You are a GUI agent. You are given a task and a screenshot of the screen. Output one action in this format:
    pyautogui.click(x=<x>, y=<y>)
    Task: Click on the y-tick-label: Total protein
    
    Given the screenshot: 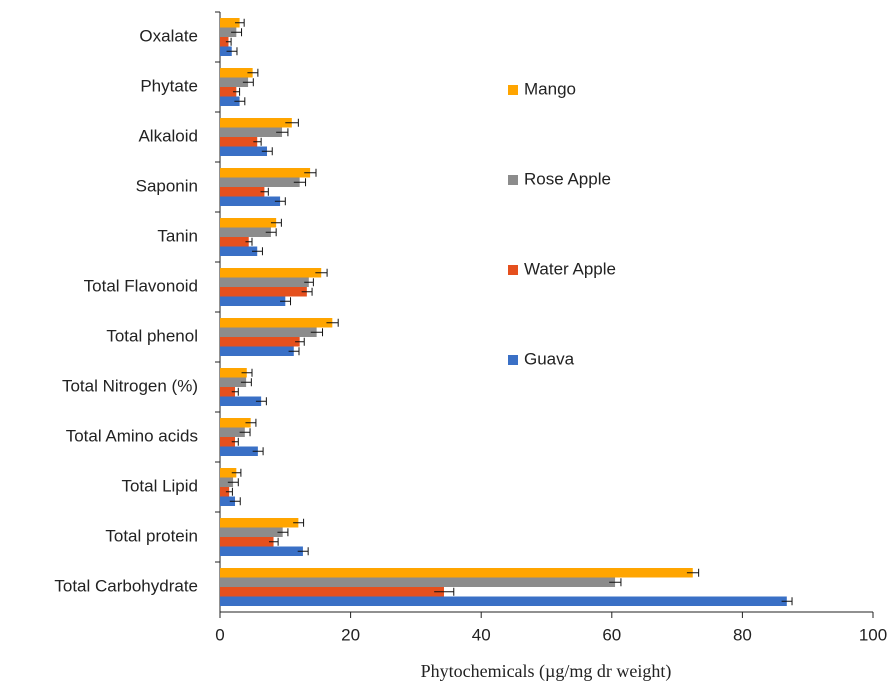 What is the action you would take?
    pyautogui.click(x=151, y=535)
    